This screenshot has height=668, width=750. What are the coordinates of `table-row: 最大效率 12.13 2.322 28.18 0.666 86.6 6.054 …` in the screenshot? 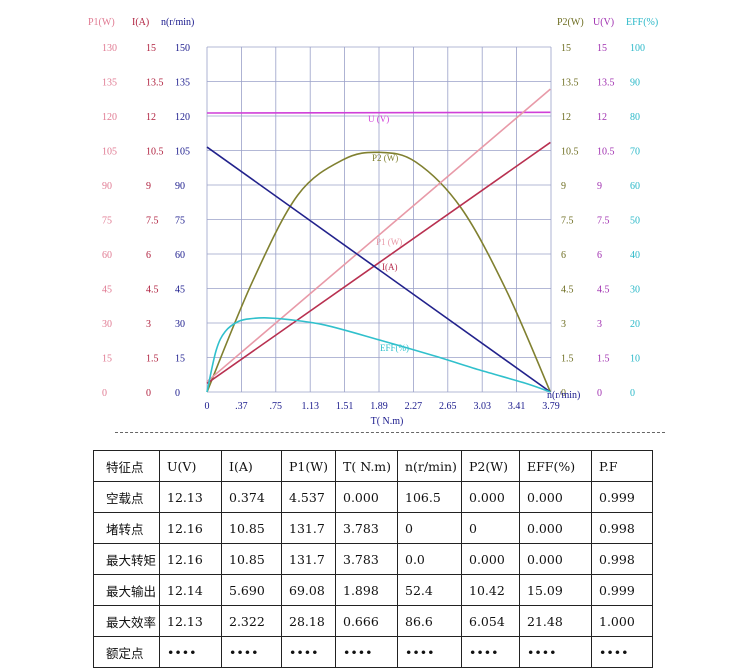 It's located at (373, 621).